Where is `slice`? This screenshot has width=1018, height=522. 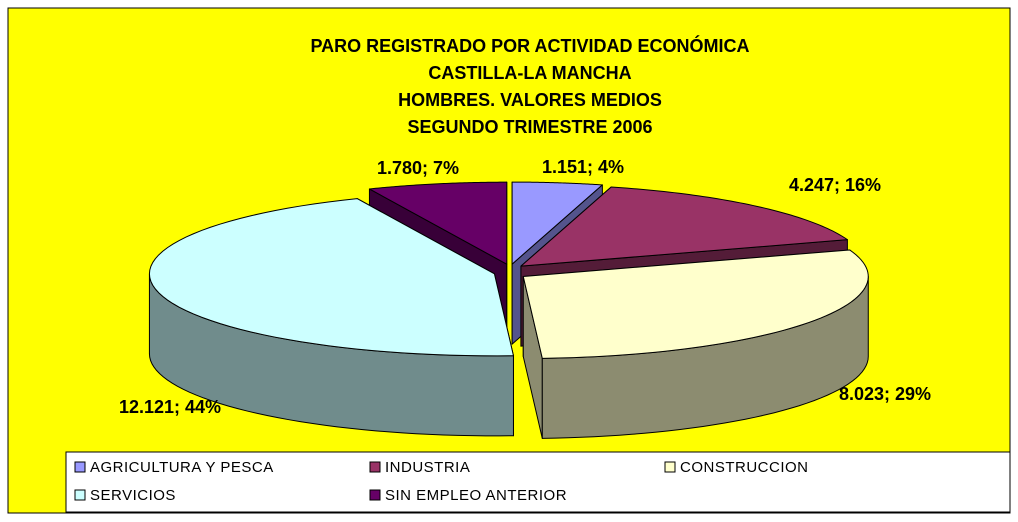 slice is located at coordinates (695, 344).